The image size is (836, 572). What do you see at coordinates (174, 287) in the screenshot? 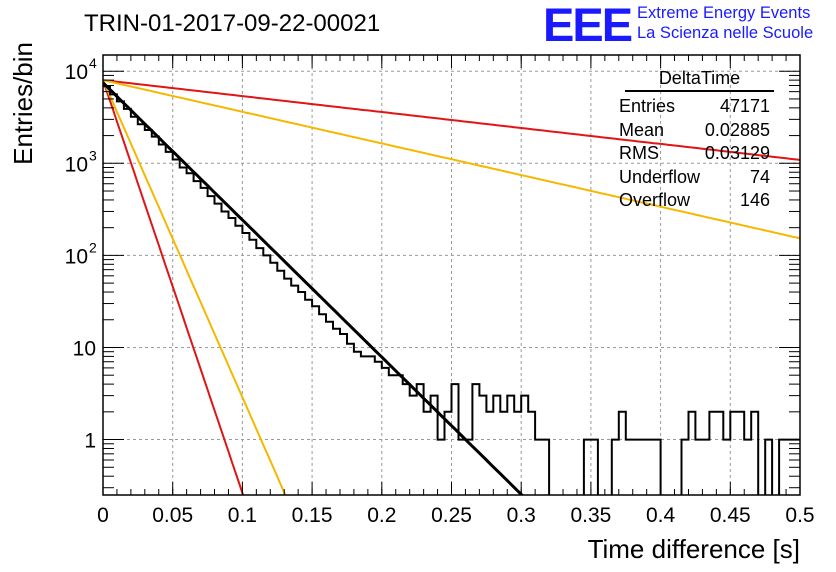
I see `fit-curve-red-steep` at bounding box center [174, 287].